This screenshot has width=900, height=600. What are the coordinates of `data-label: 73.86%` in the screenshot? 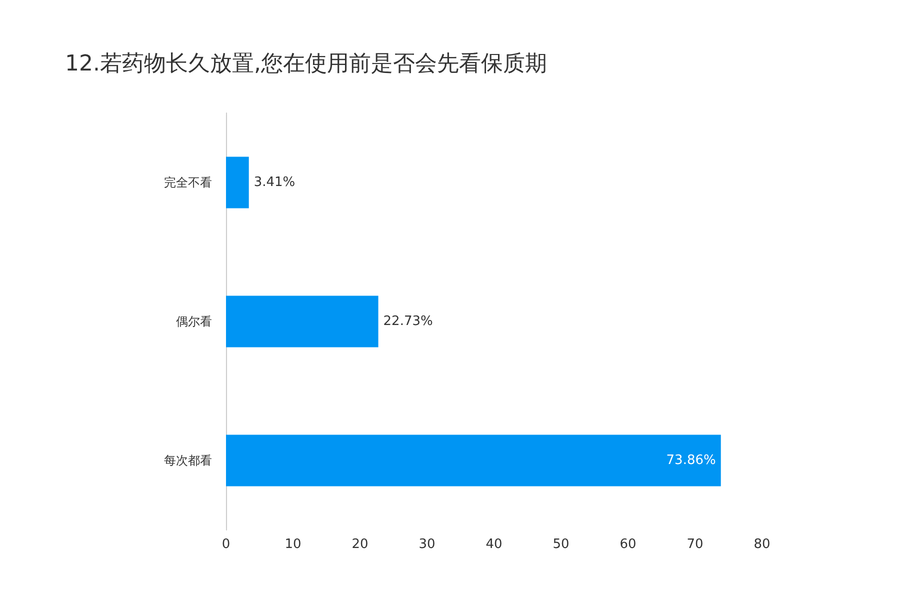 It's located at (691, 460).